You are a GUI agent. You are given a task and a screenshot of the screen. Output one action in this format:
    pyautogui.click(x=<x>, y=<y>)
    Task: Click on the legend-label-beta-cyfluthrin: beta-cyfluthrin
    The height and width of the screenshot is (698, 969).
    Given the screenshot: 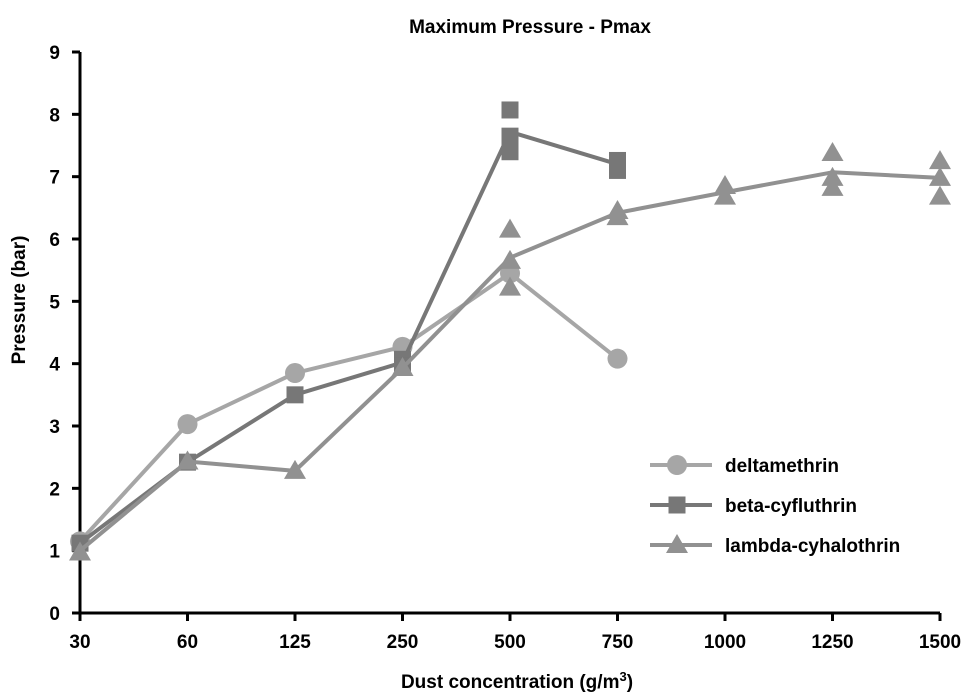 What is the action you would take?
    pyautogui.click(x=791, y=506)
    